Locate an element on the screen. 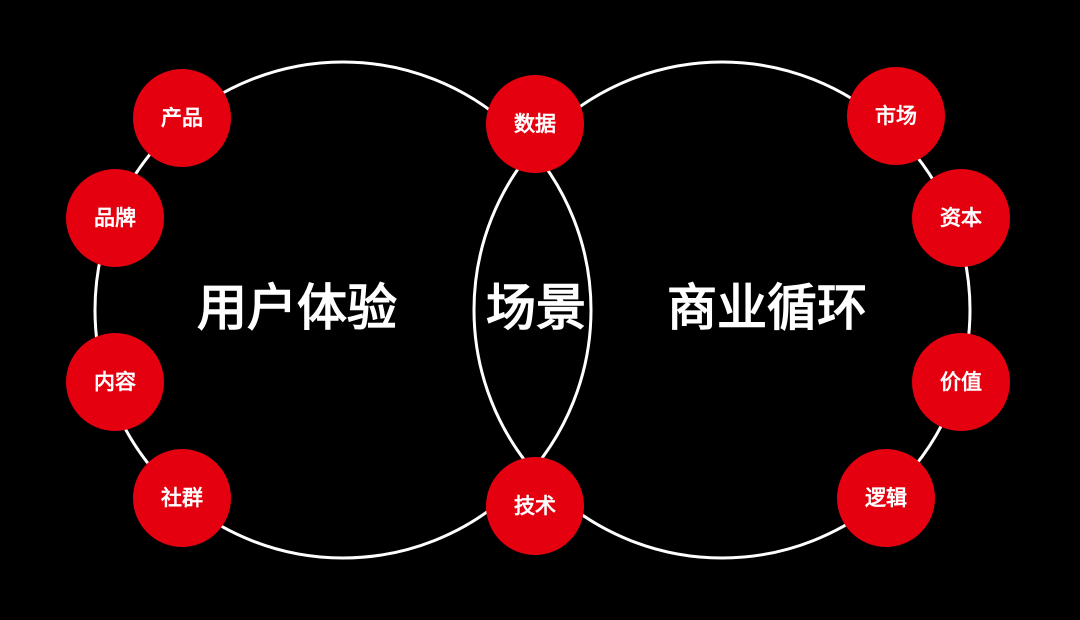 This screenshot has width=1080, height=620. node-tech: 技术 is located at coordinates (535, 506).